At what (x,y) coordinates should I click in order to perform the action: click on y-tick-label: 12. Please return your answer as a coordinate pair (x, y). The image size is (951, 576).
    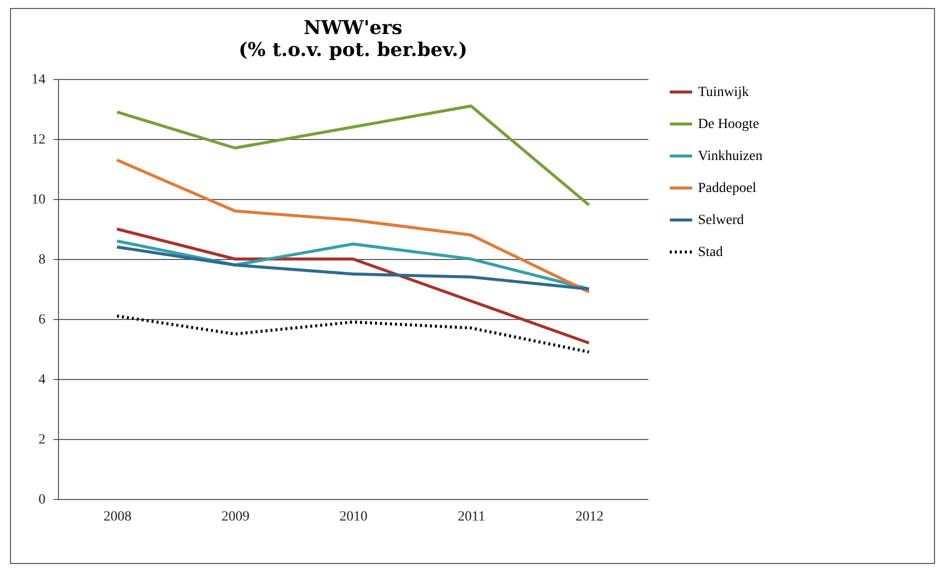
    Looking at the image, I should click on (39, 140).